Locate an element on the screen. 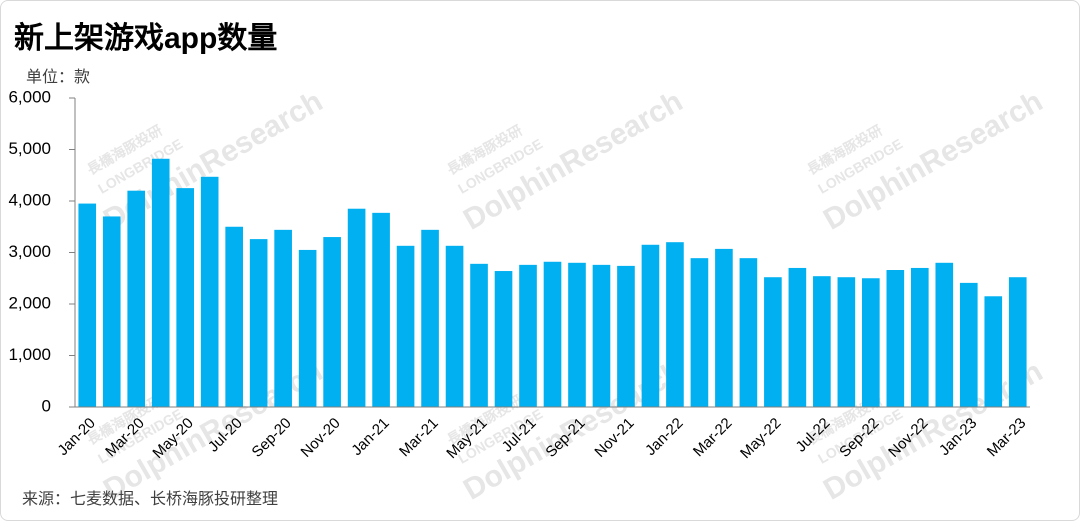 This screenshot has height=521, width=1080. y-tick-label: 2,000 is located at coordinates (29, 302).